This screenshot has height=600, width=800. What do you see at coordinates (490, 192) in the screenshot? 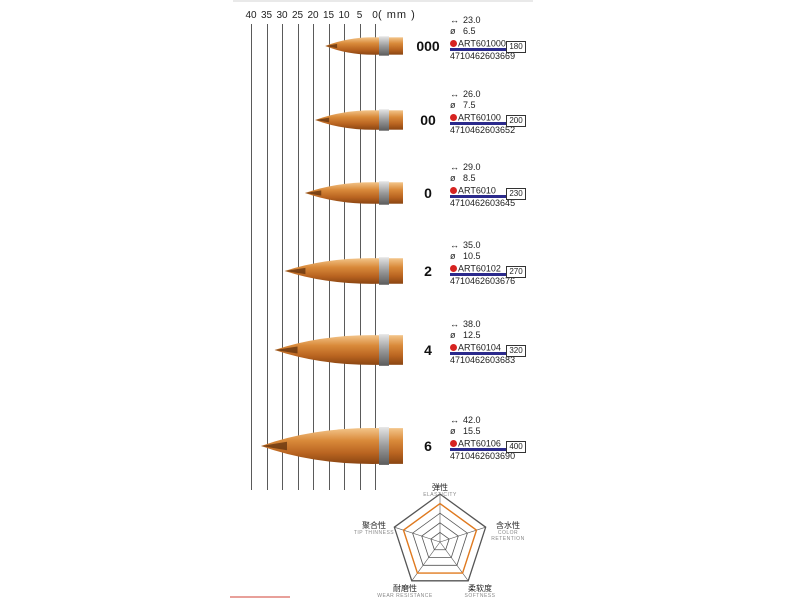
I see `article-row: ART6010 230` at bounding box center [490, 192].